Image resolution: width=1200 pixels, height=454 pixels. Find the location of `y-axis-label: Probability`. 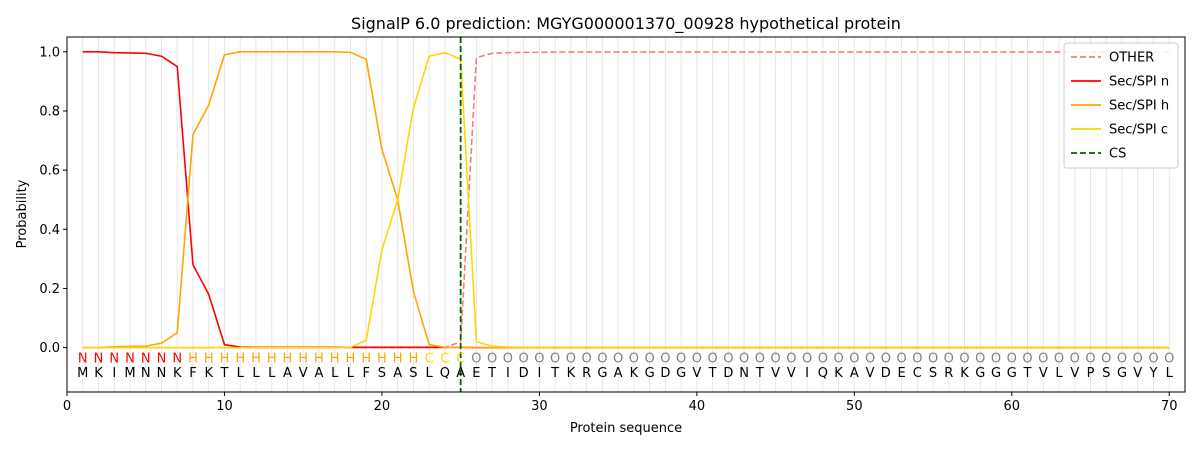

y-axis-label: Probability is located at coordinates (22, 213).